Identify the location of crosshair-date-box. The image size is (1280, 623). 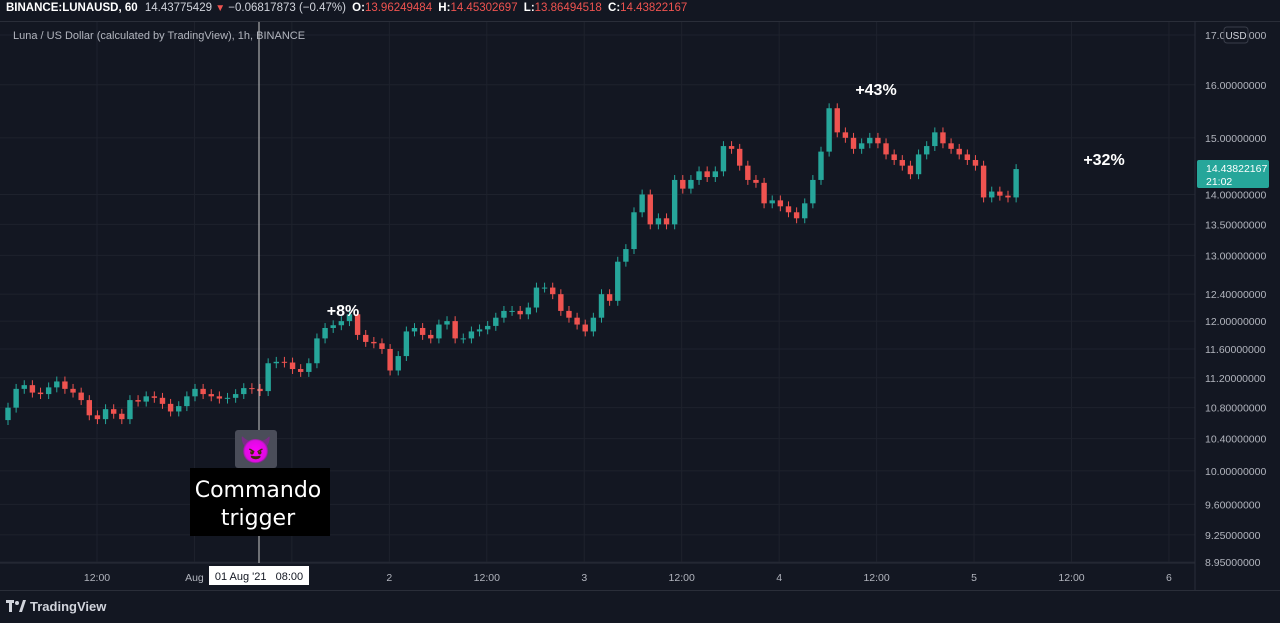
(259, 575).